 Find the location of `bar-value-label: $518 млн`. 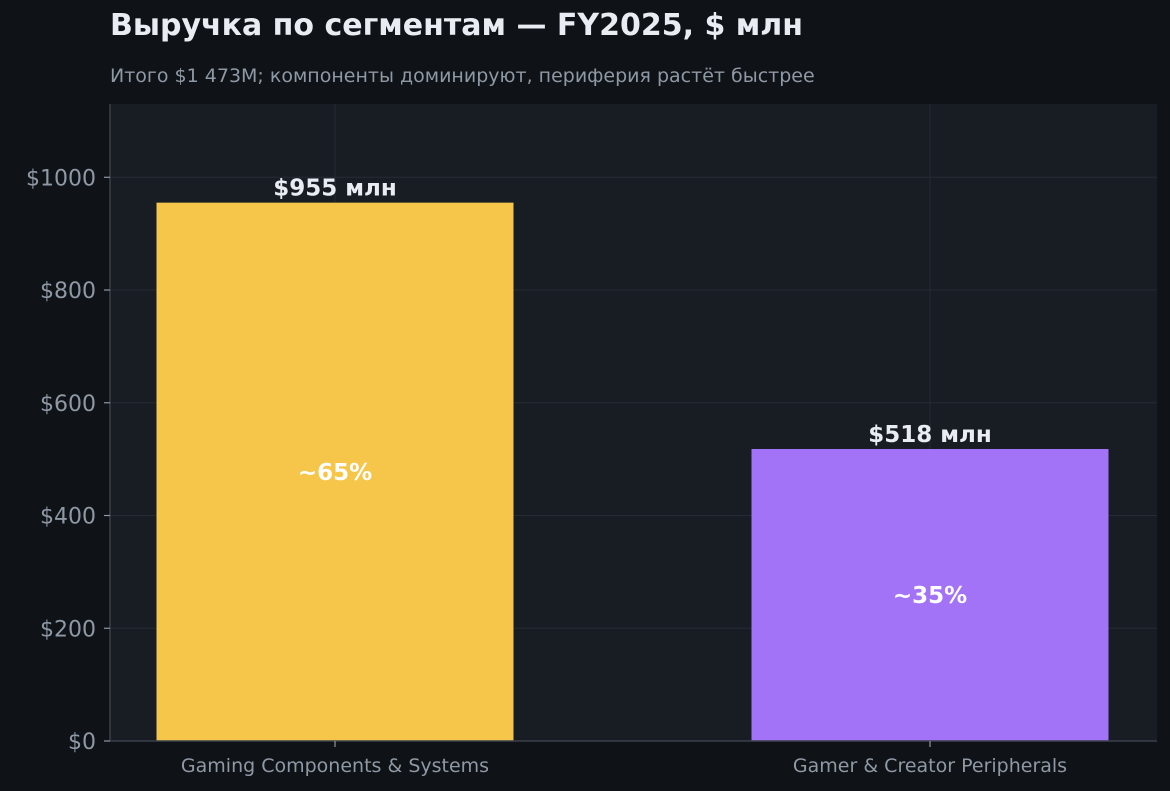

bar-value-label: $518 млн is located at coordinates (930, 435).